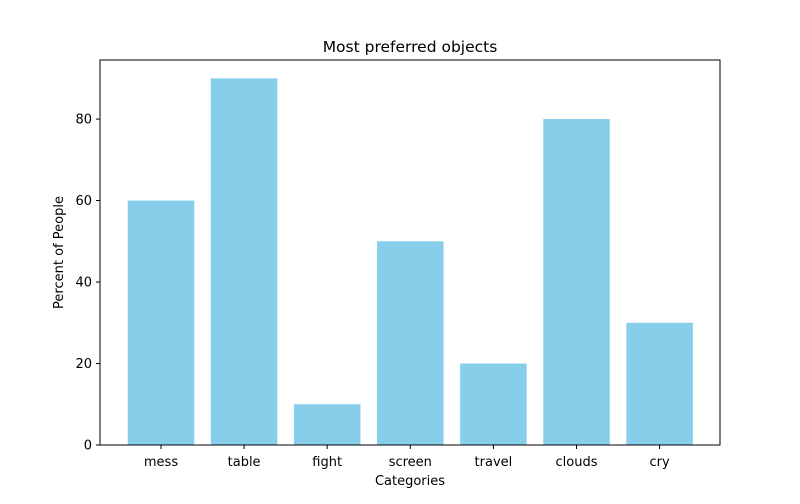 The height and width of the screenshot is (504, 800). What do you see at coordinates (88, 446) in the screenshot?
I see `y-tick-label: 0` at bounding box center [88, 446].